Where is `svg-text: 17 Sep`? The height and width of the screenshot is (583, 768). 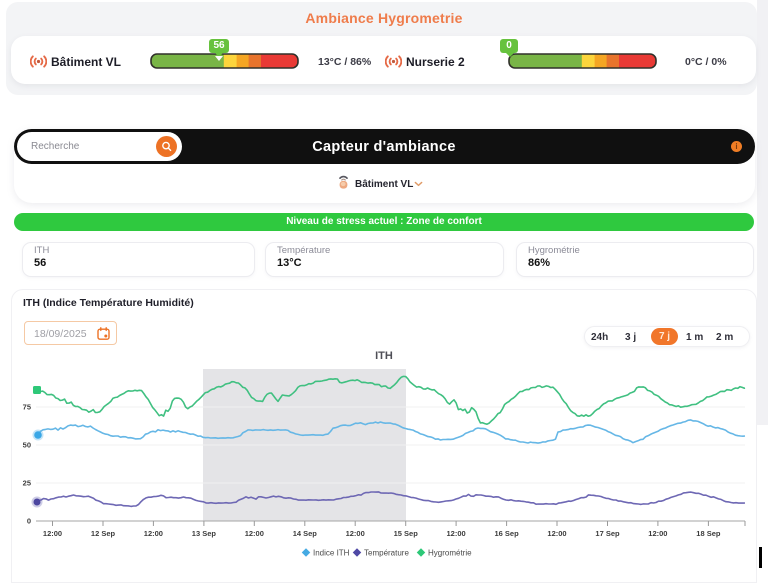 svg-text: 17 Sep is located at coordinates (607, 533).